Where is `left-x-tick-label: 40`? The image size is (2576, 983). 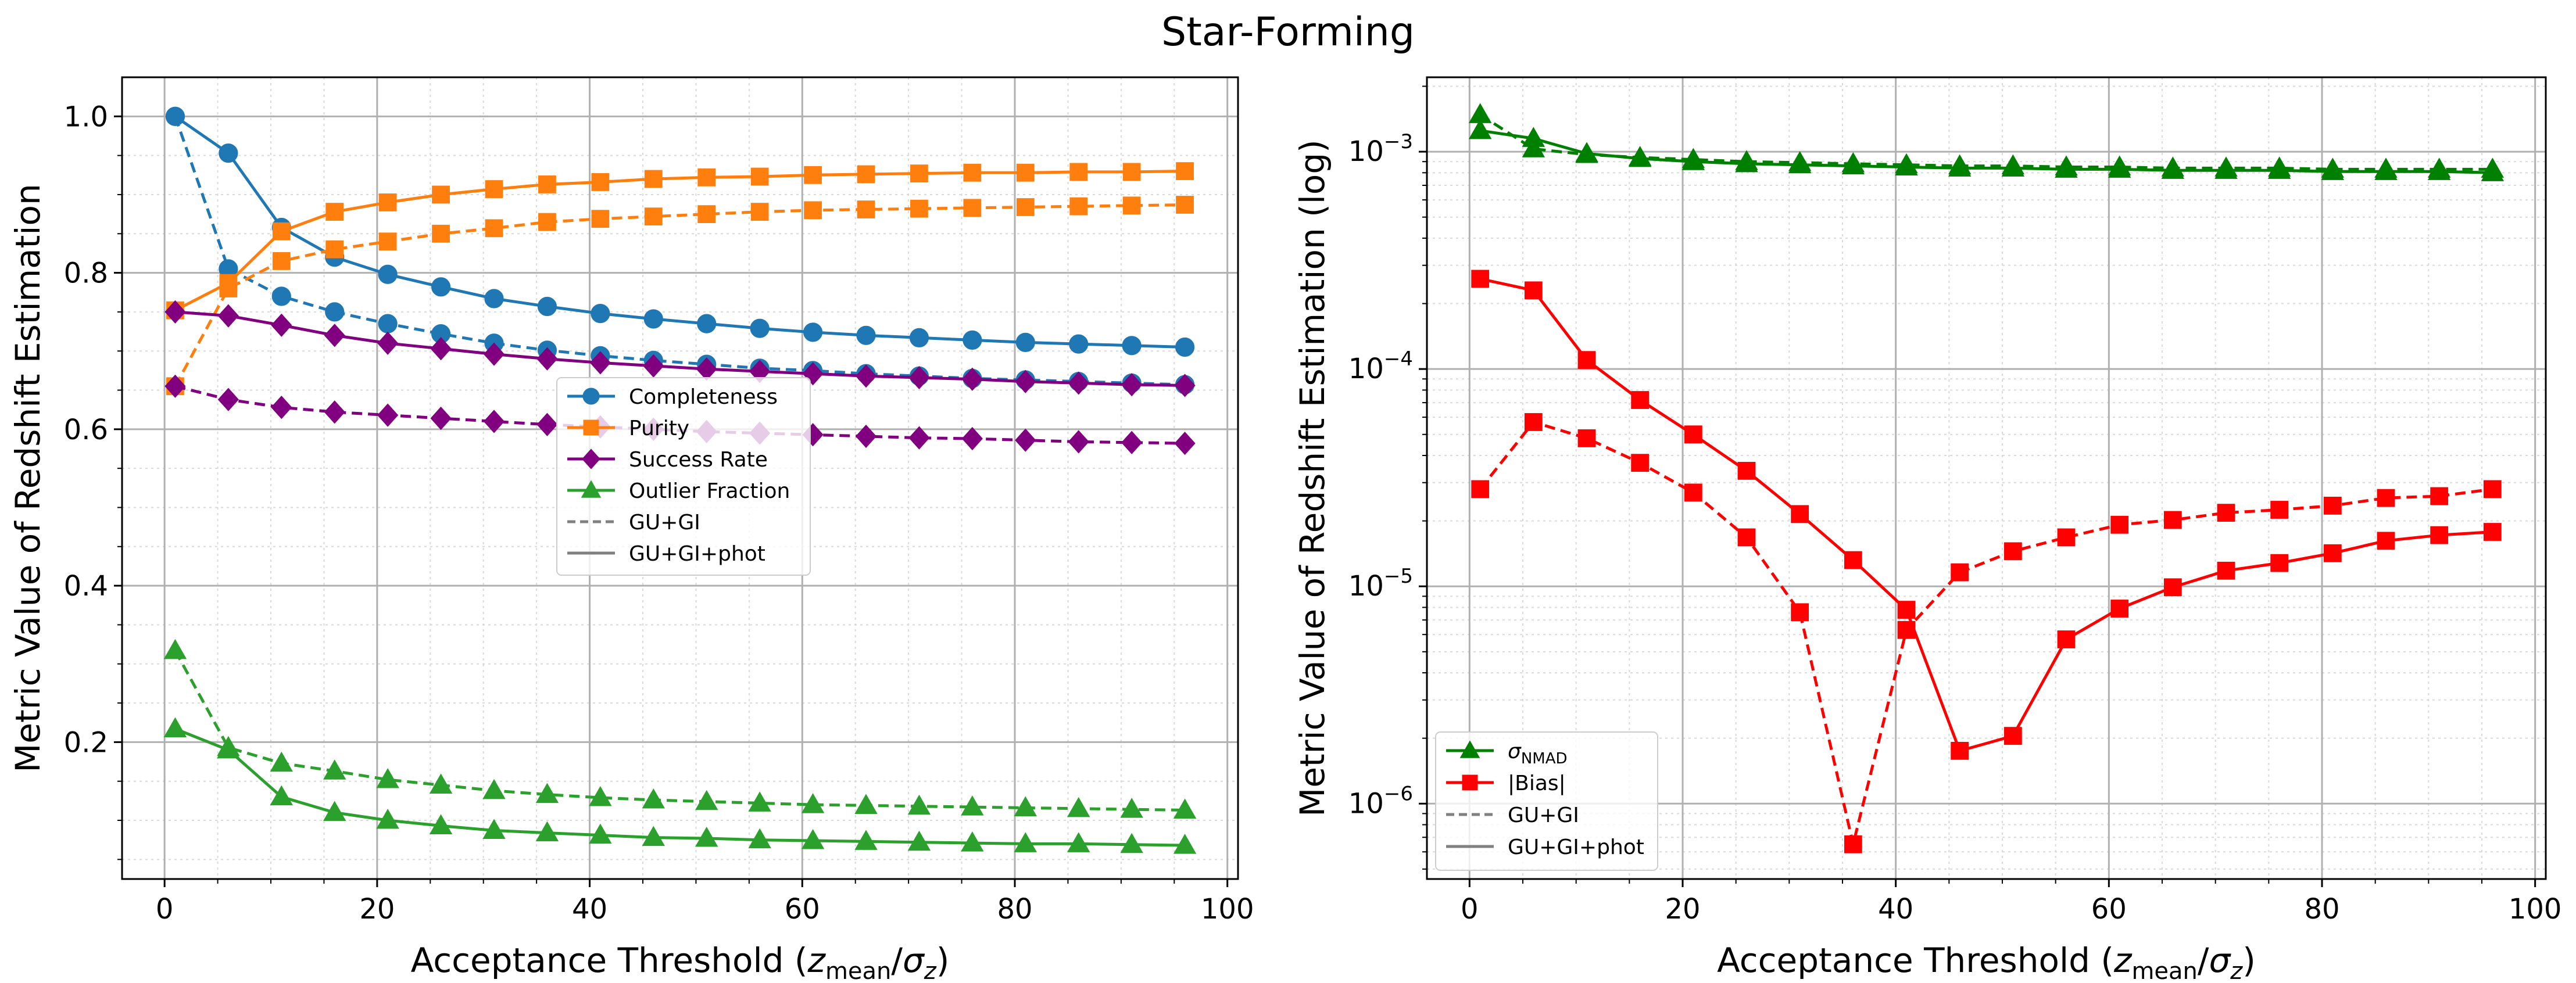 left-x-tick-label: 40 is located at coordinates (590, 909).